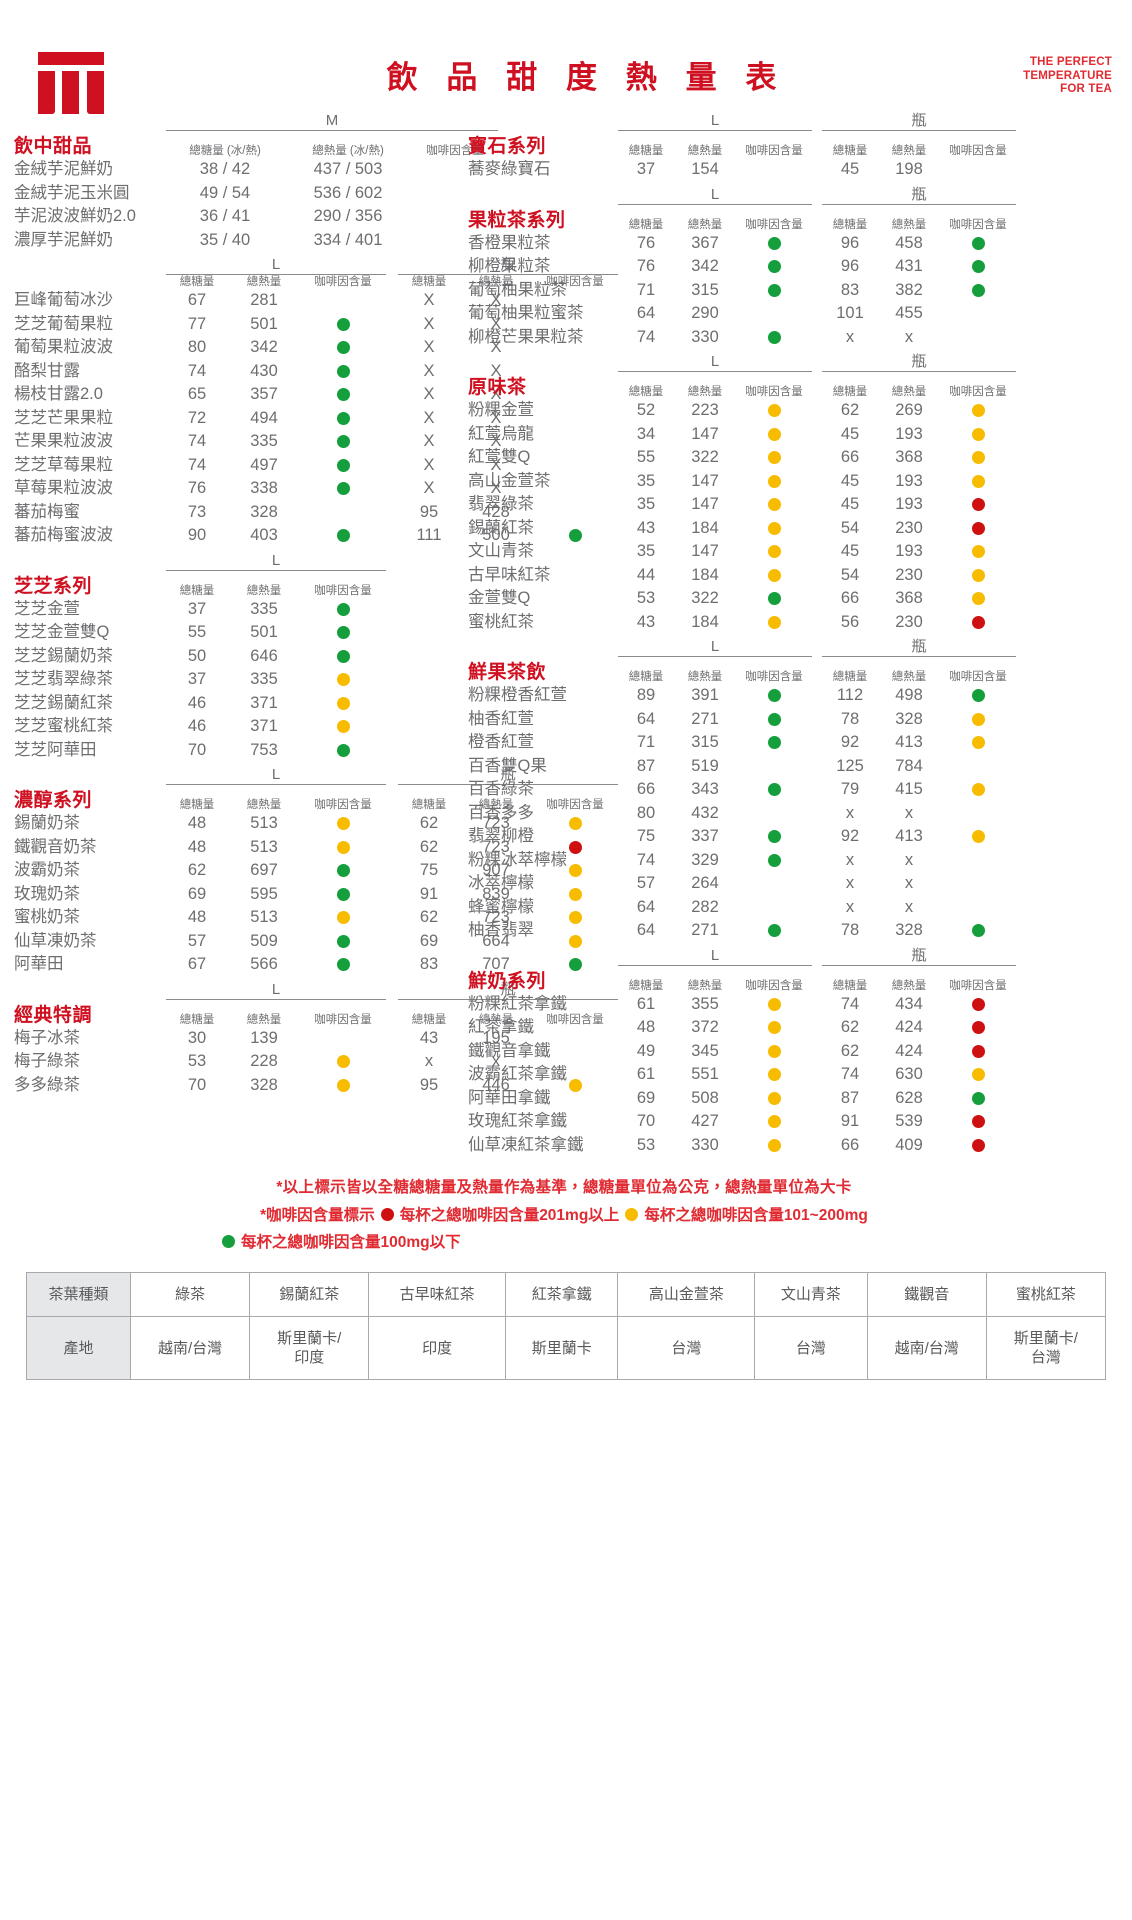 Image resolution: width=1132 pixels, height=1920 pixels. What do you see at coordinates (437, 1294) in the screenshot?
I see `origin-table-tea-name: 古早味紅茶` at bounding box center [437, 1294].